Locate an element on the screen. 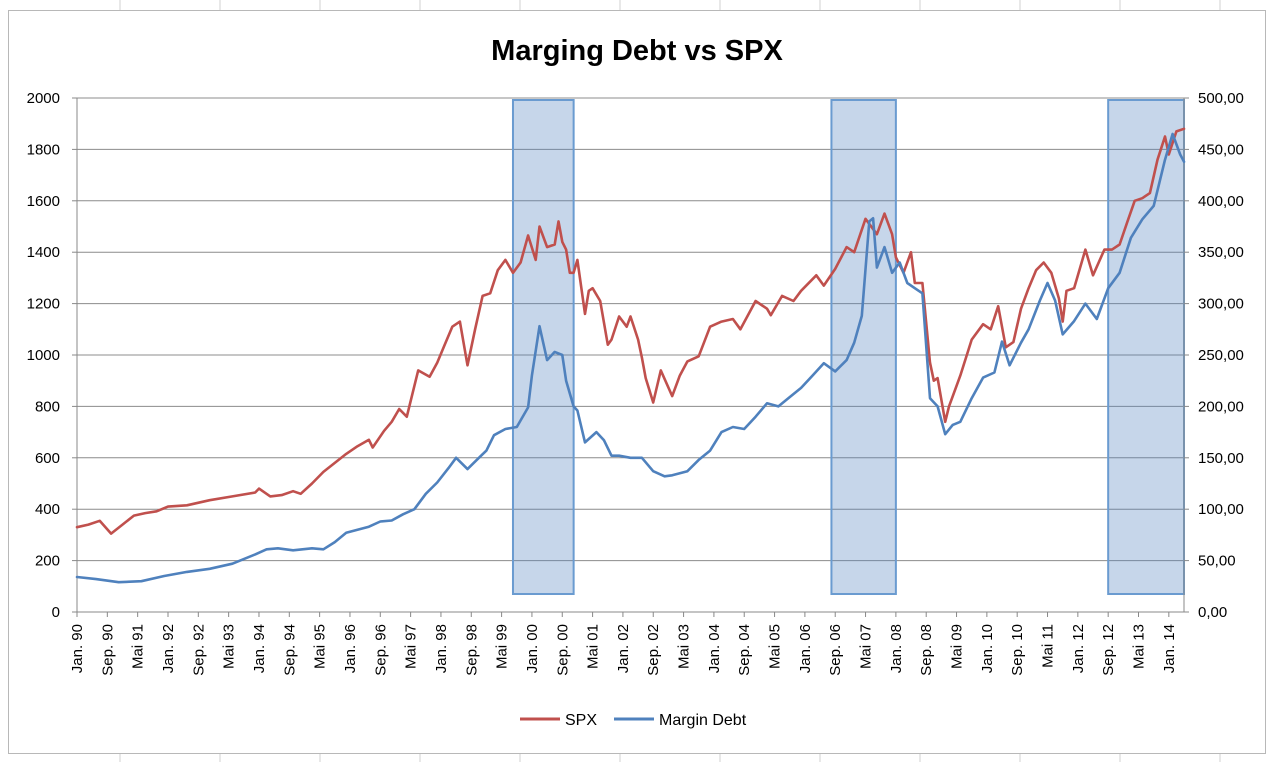 The image size is (1274, 762). x-tick-label: Jan. 10 is located at coordinates (987, 648).